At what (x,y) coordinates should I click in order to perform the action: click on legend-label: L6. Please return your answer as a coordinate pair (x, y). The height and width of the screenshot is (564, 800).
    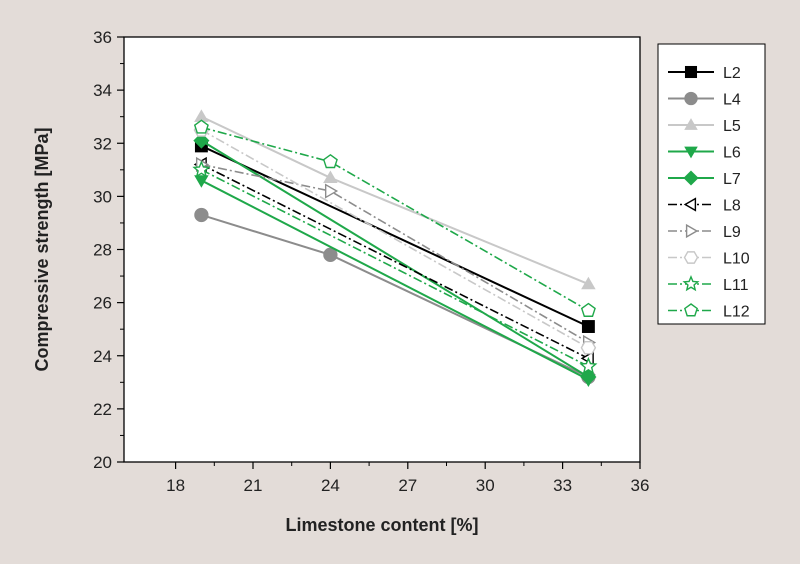
    Looking at the image, I should click on (732, 153).